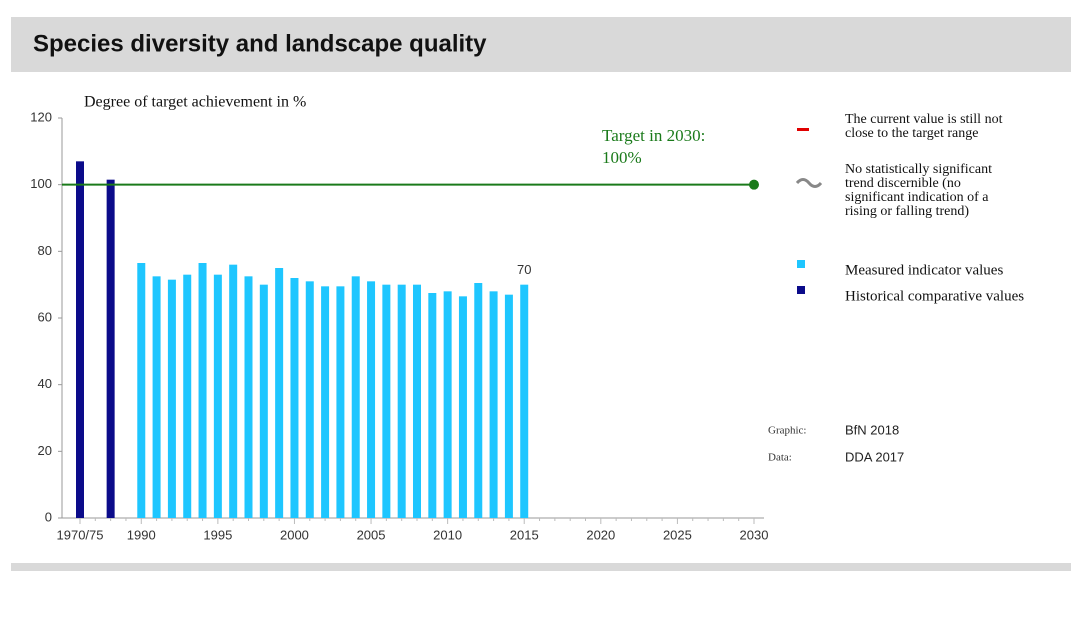 The width and height of the screenshot is (1071, 622). Describe the element at coordinates (754, 184) in the screenshot. I see `target-dot` at that location.